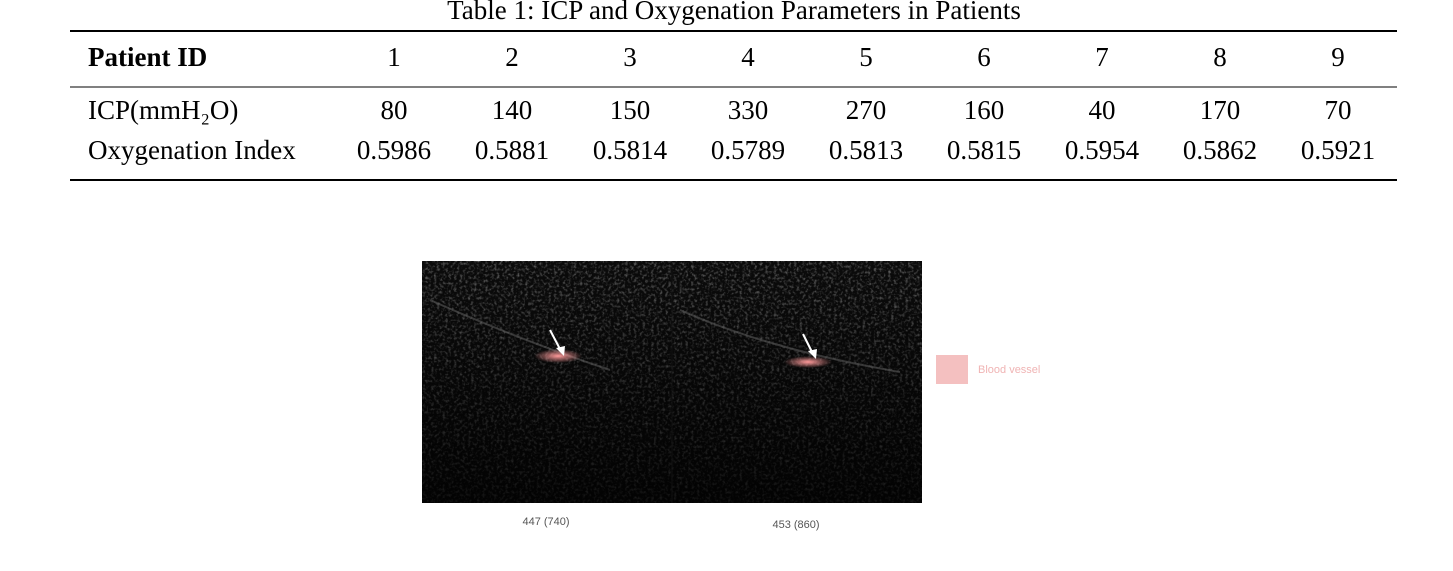 This screenshot has width=1453, height=571. Describe the element at coordinates (512, 57) in the screenshot. I see `header-cell: 2` at that location.